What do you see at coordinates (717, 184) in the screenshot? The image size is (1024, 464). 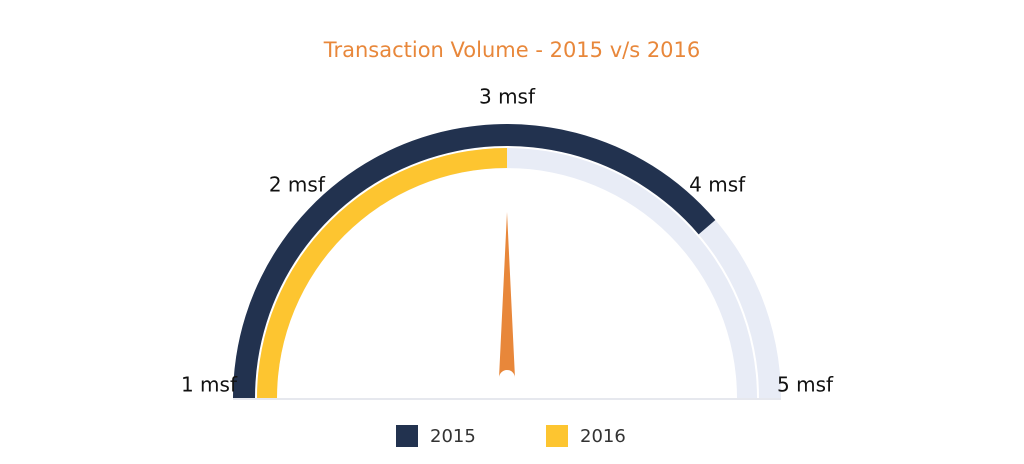 I see `tick-label: 4 msf` at bounding box center [717, 184].